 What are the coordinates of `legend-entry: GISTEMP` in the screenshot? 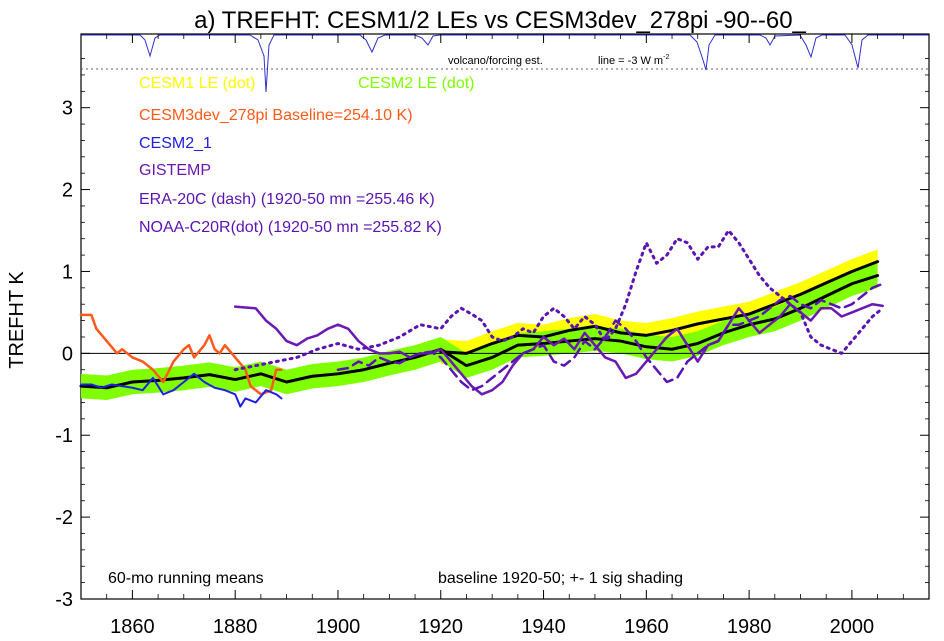 It's located at (175, 170).